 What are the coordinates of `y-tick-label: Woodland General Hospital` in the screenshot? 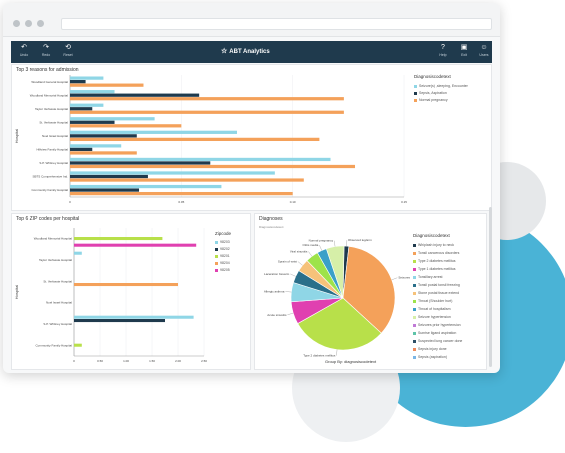 It's located at (49, 82).